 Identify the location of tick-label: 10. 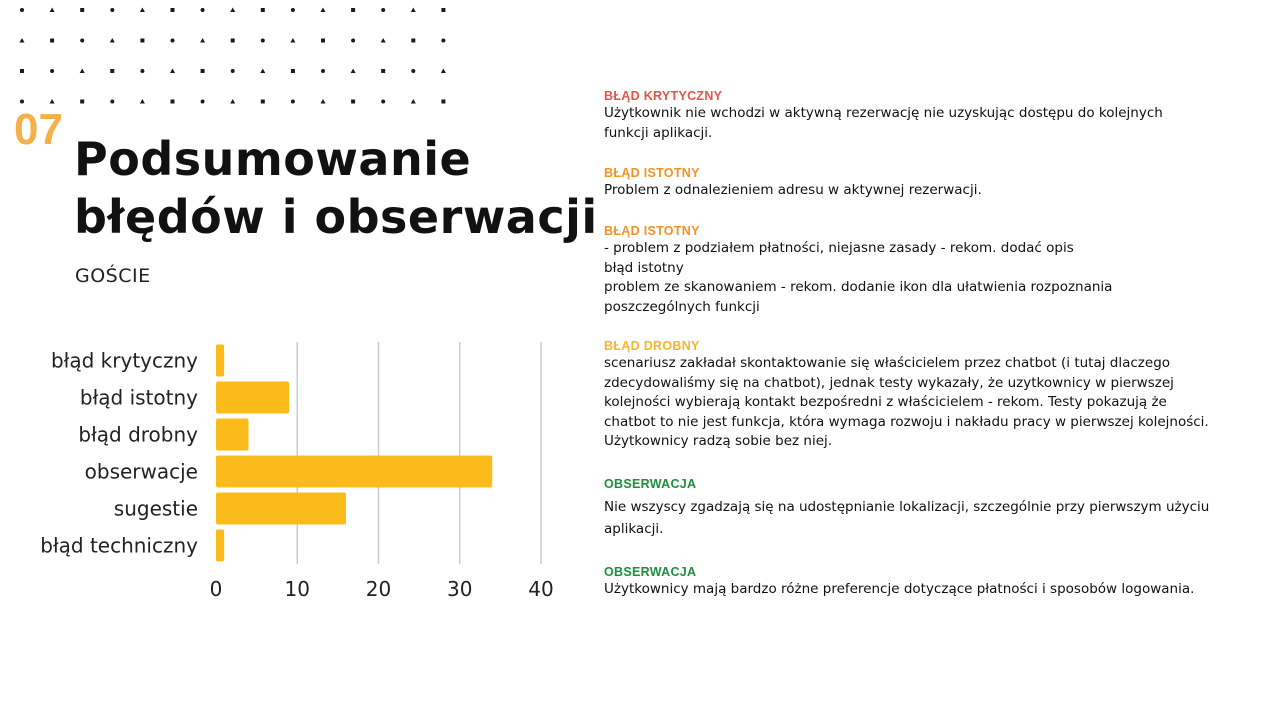
(297, 589).